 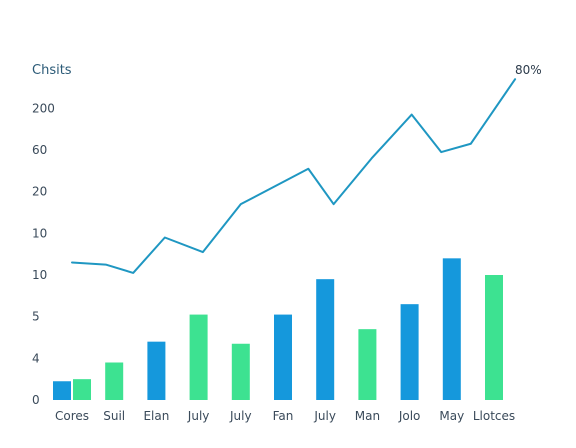 I want to click on x-tick-label: Fan, so click(x=283, y=416).